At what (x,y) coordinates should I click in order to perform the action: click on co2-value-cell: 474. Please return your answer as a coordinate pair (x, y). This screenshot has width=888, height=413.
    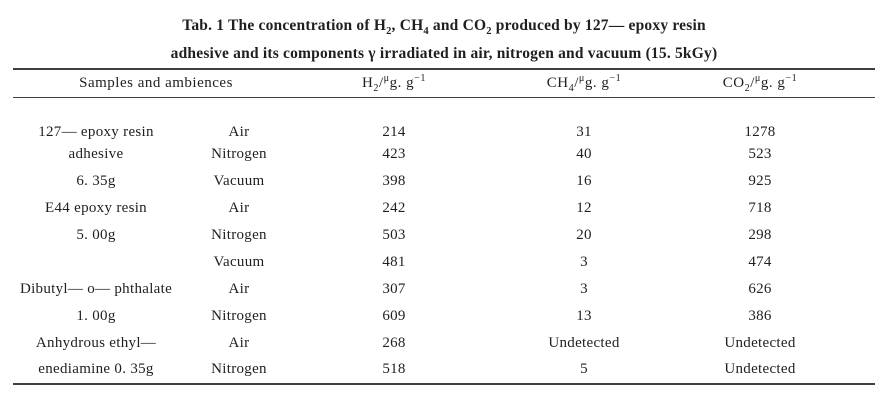
    Looking at the image, I should click on (760, 261).